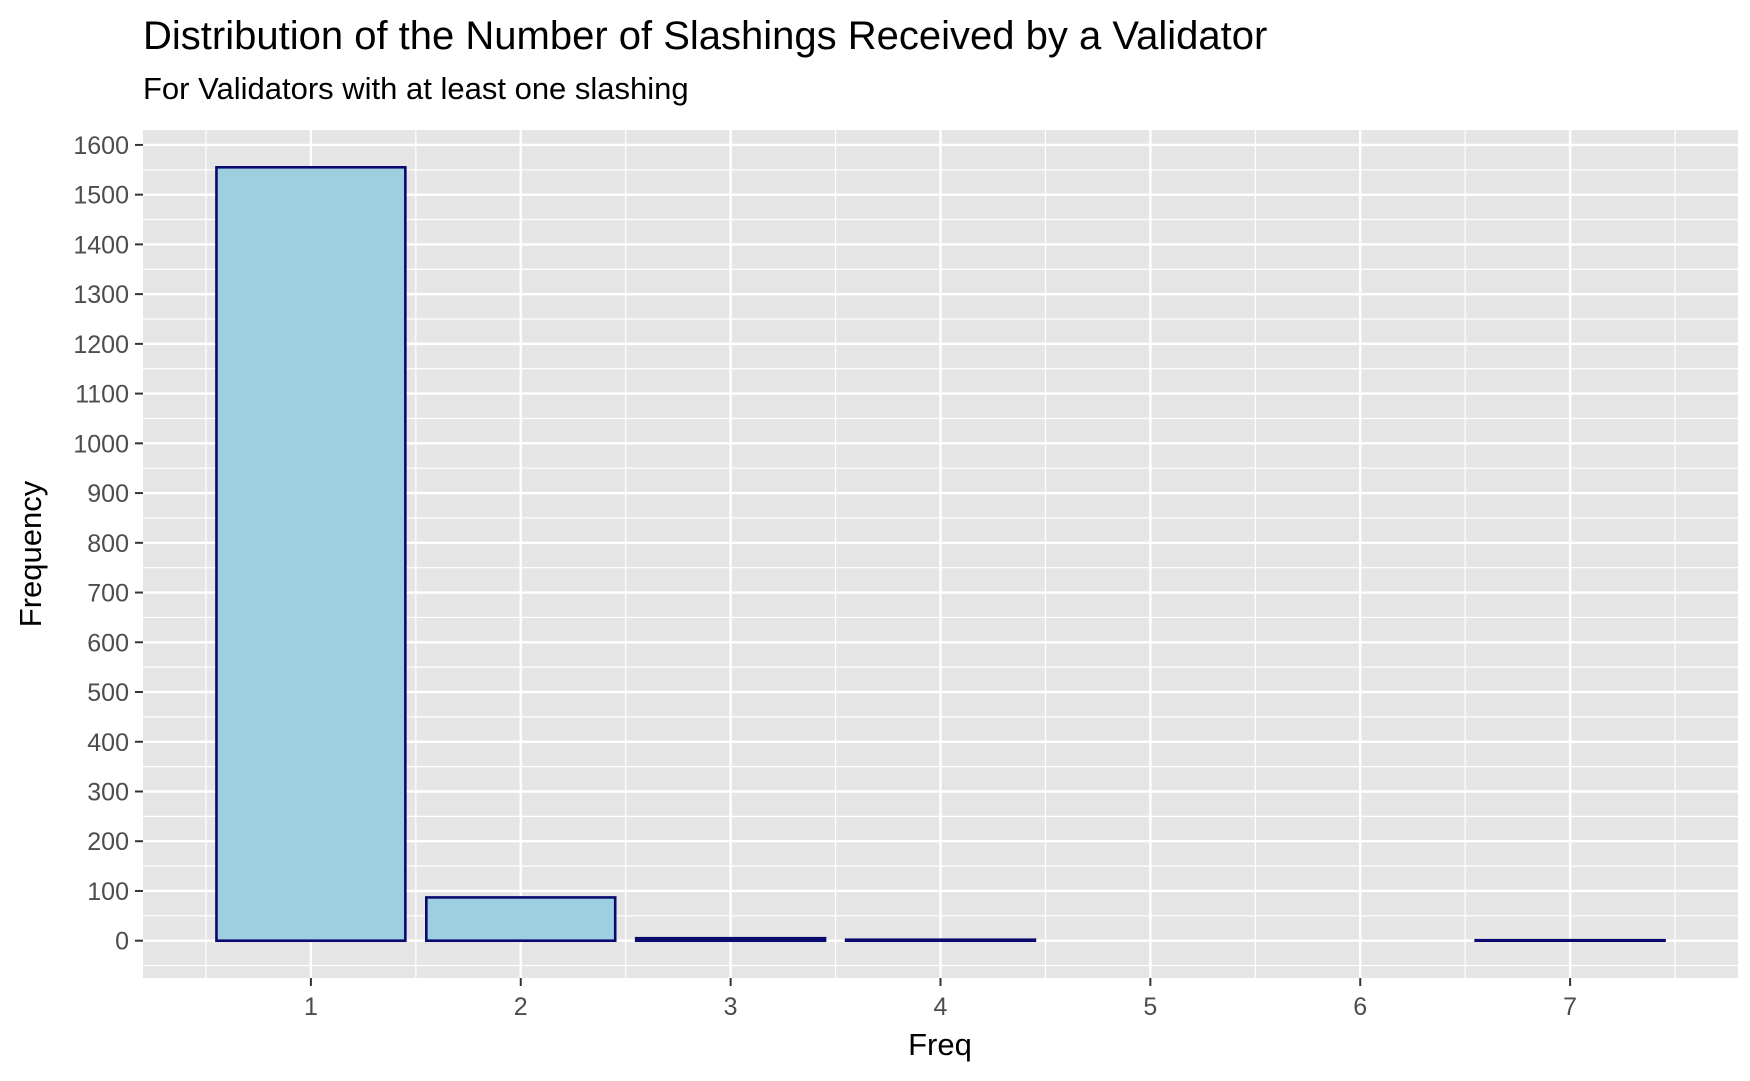  Describe the element at coordinates (108, 743) in the screenshot. I see `y-tick-label: 400` at that location.